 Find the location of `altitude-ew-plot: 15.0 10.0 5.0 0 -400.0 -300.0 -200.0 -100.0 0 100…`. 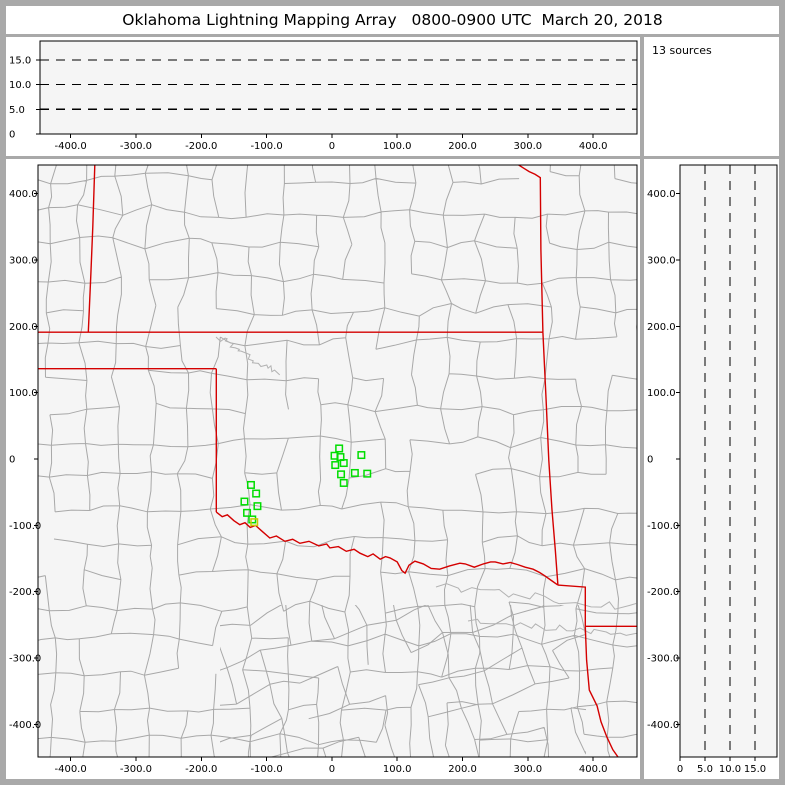

altitude-ew-plot: 15.0 10.0 5.0 0 -400.0 -300.0 -200.0 -100.0 0 100… is located at coordinates (323, 96).